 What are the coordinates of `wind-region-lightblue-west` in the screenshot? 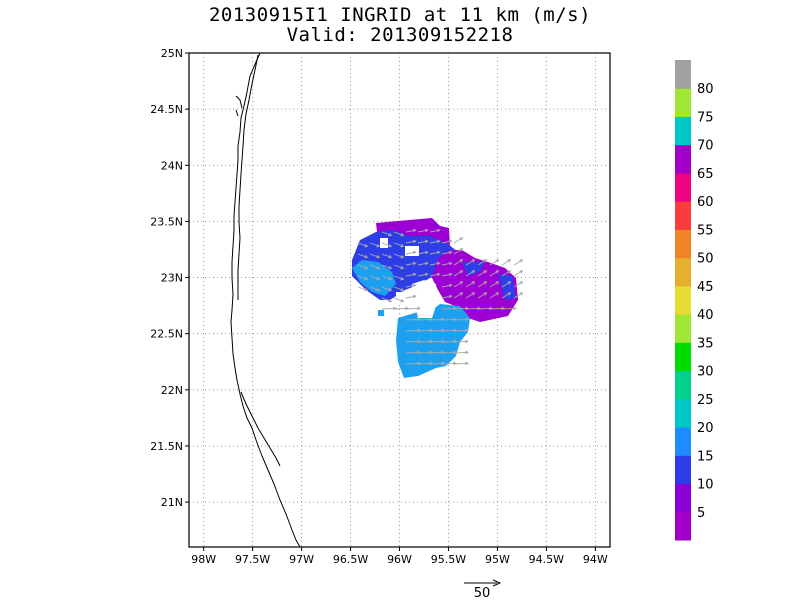 It's located at (374, 278).